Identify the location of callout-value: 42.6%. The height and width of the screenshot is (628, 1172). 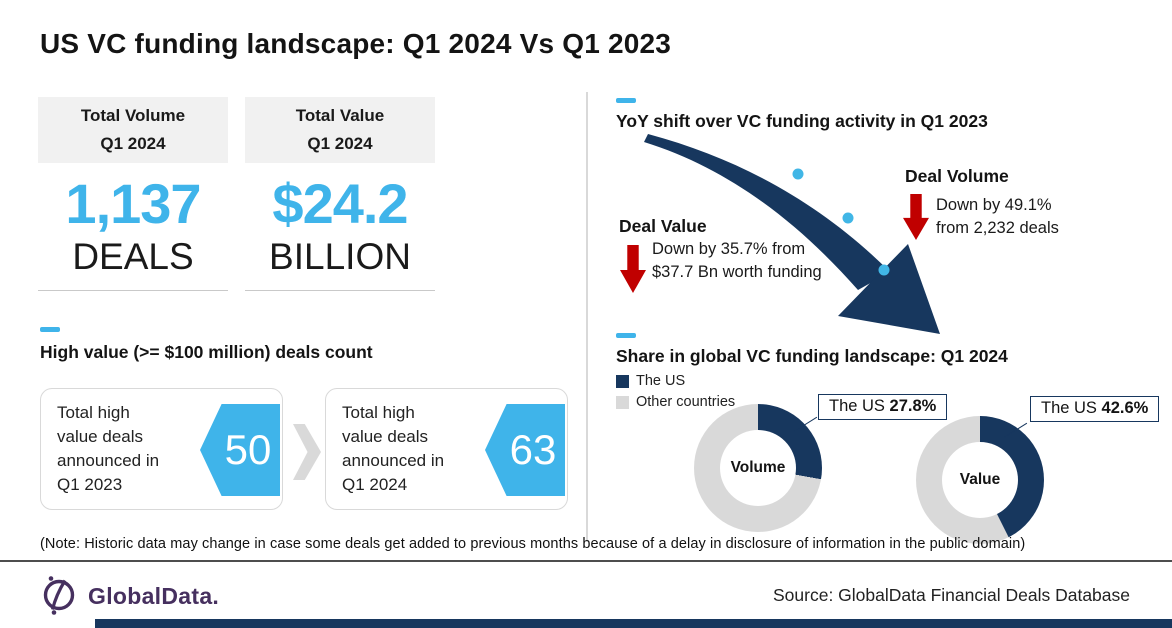
(1125, 408).